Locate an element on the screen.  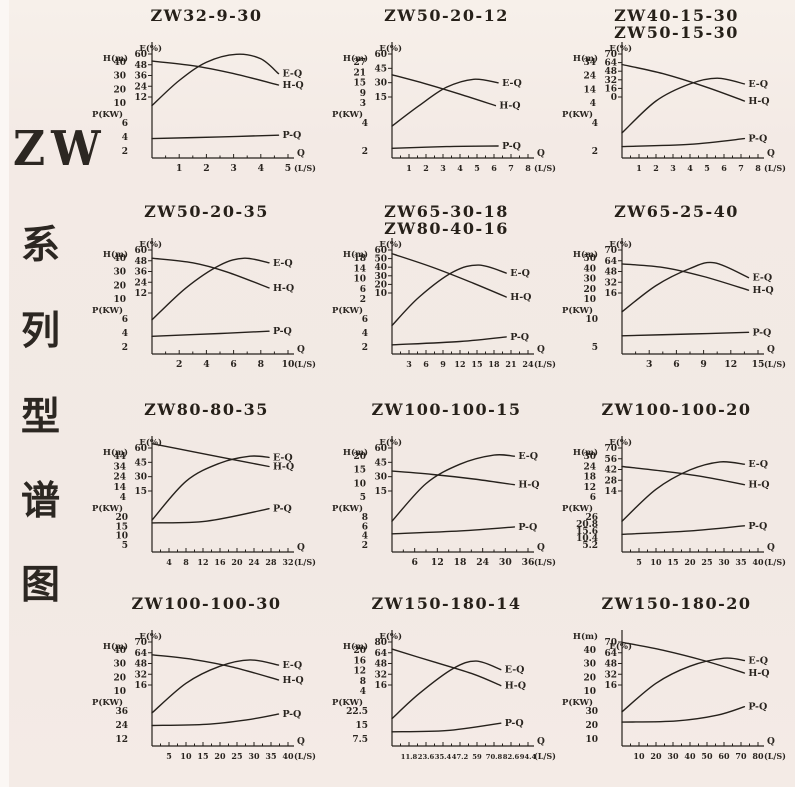
h-tick-label: 6 is located at coordinates (593, 498).